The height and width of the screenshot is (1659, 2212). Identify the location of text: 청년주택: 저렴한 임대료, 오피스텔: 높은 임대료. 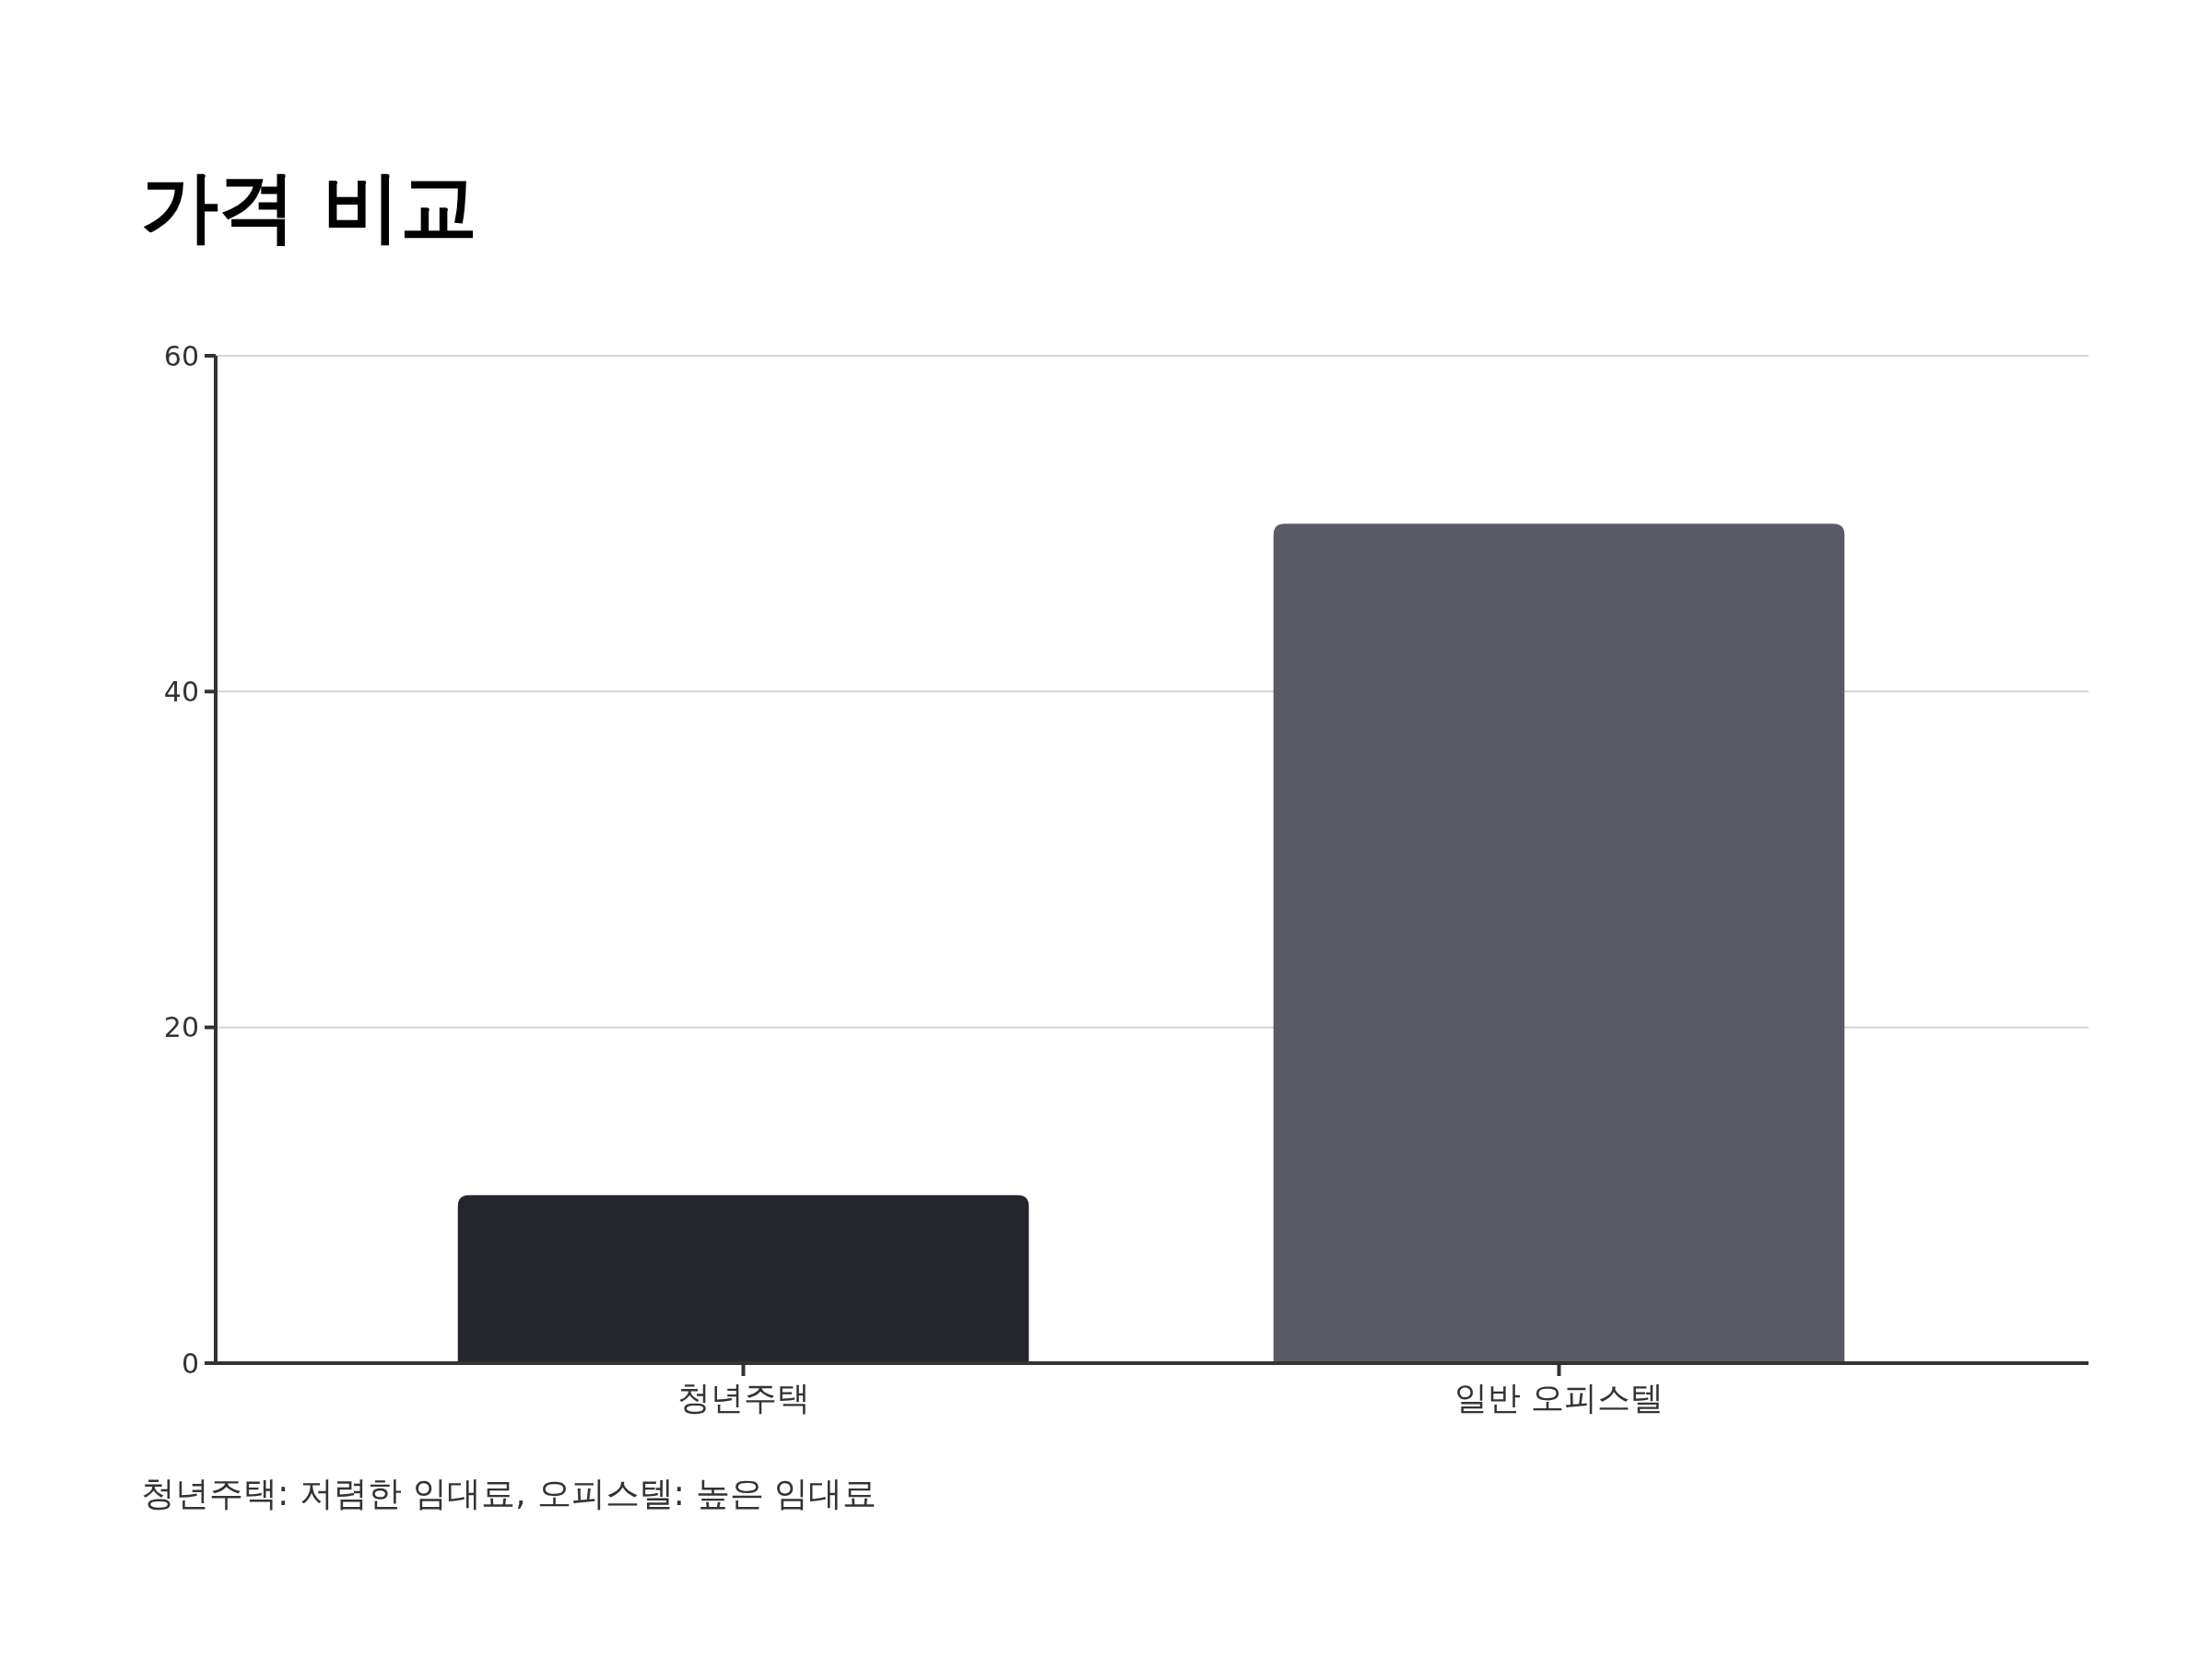
(509, 1493).